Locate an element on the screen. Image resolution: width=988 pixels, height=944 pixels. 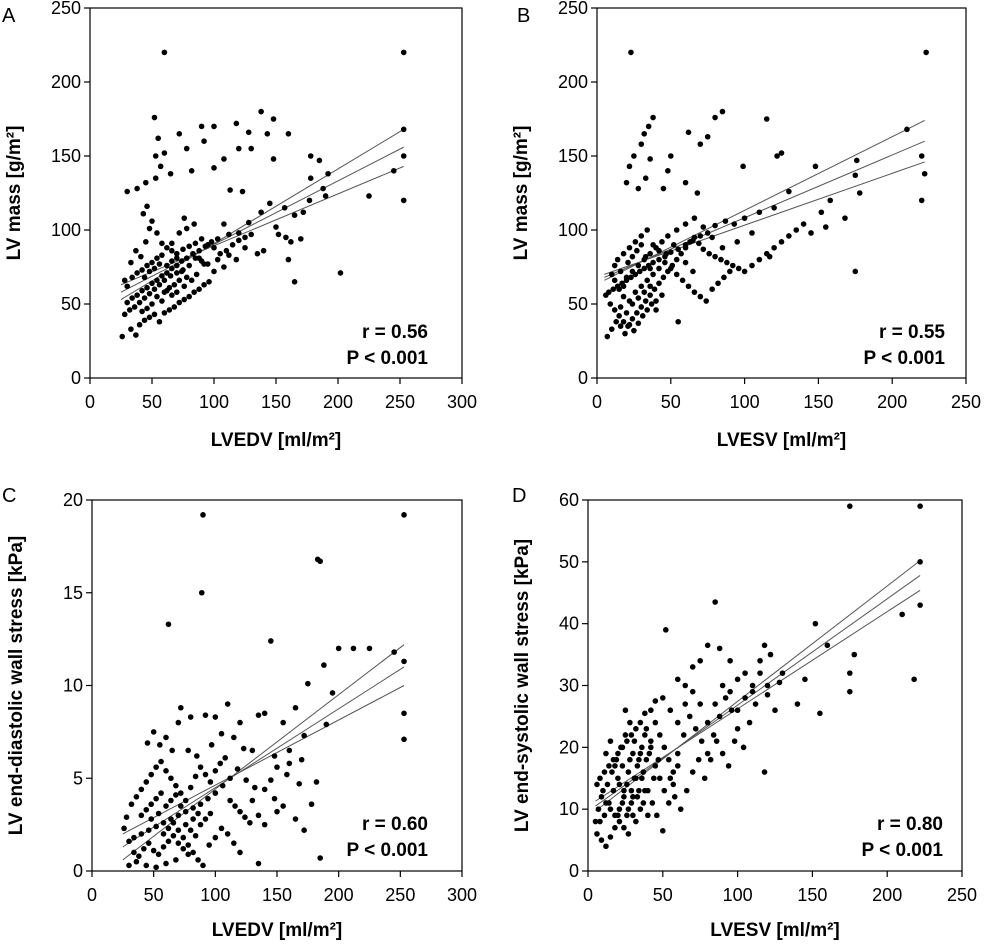
y-tick-label: 50 is located at coordinates (578, 304).